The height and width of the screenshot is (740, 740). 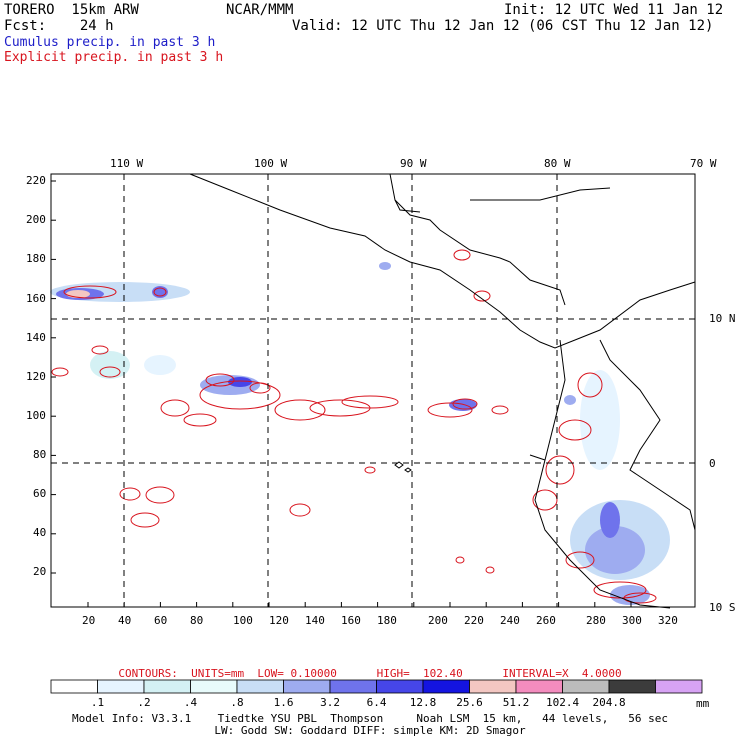 What do you see at coordinates (59, 26) in the screenshot?
I see `forecast-hour: Fcst: 24 h` at bounding box center [59, 26].